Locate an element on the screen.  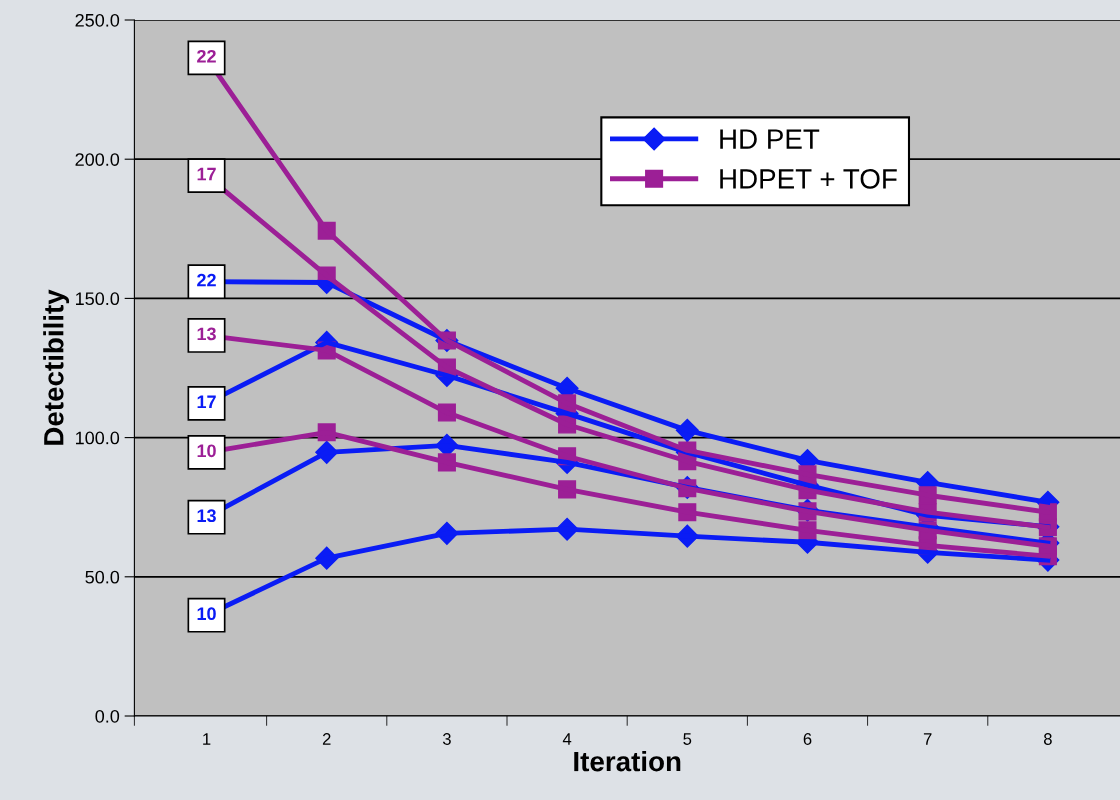
y-tick-label: 100.0 is located at coordinates (98, 438).